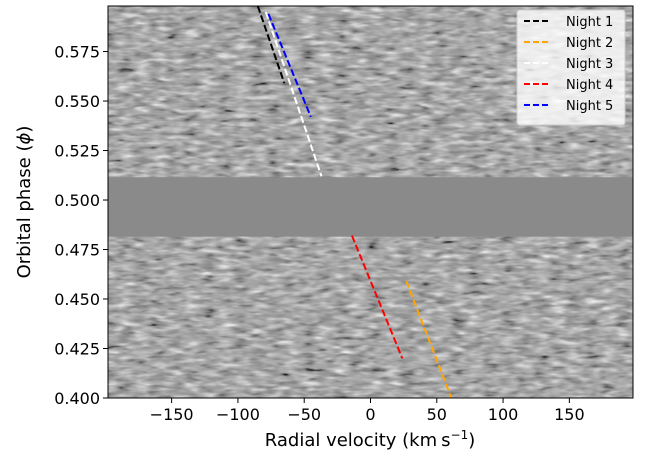 This screenshot has width=645, height=458. What do you see at coordinates (77, 398) in the screenshot?
I see `y-tick-label: 0.400` at bounding box center [77, 398].